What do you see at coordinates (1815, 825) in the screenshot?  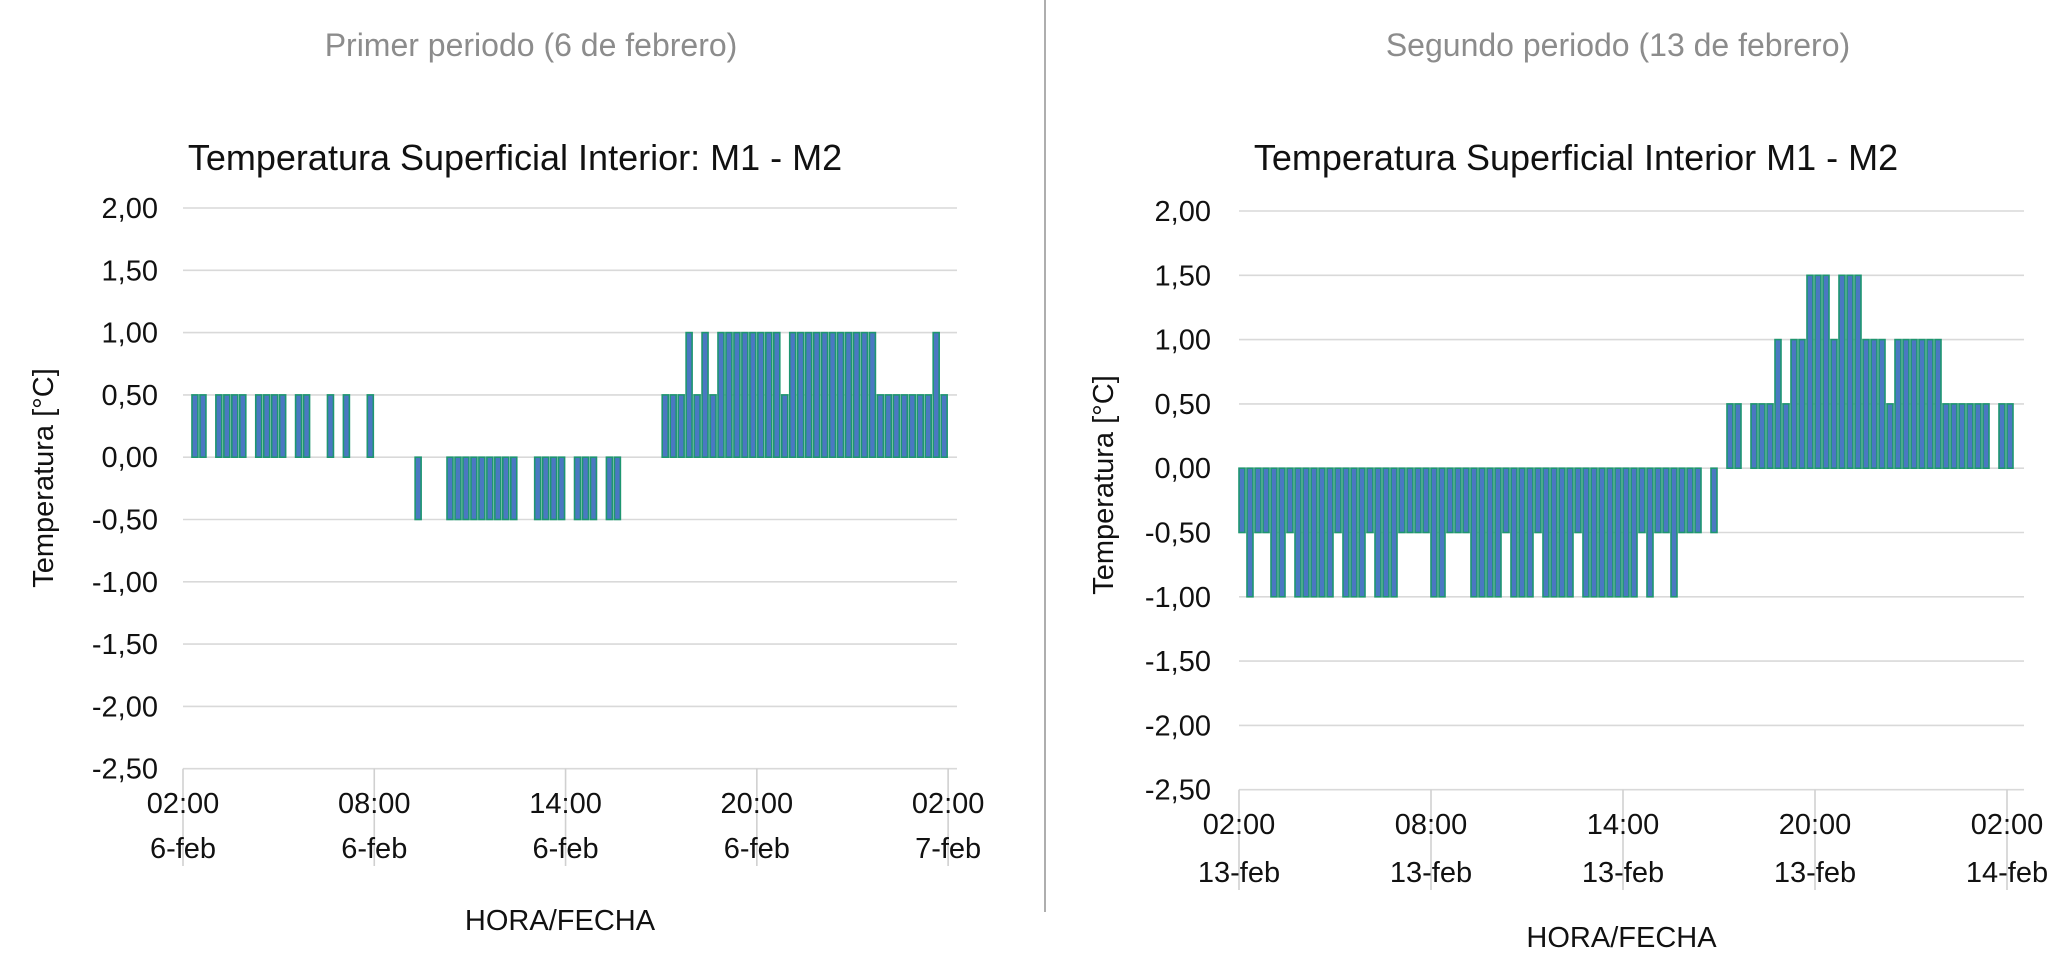 I see `x-tick-time: 20:00` at bounding box center [1815, 825].